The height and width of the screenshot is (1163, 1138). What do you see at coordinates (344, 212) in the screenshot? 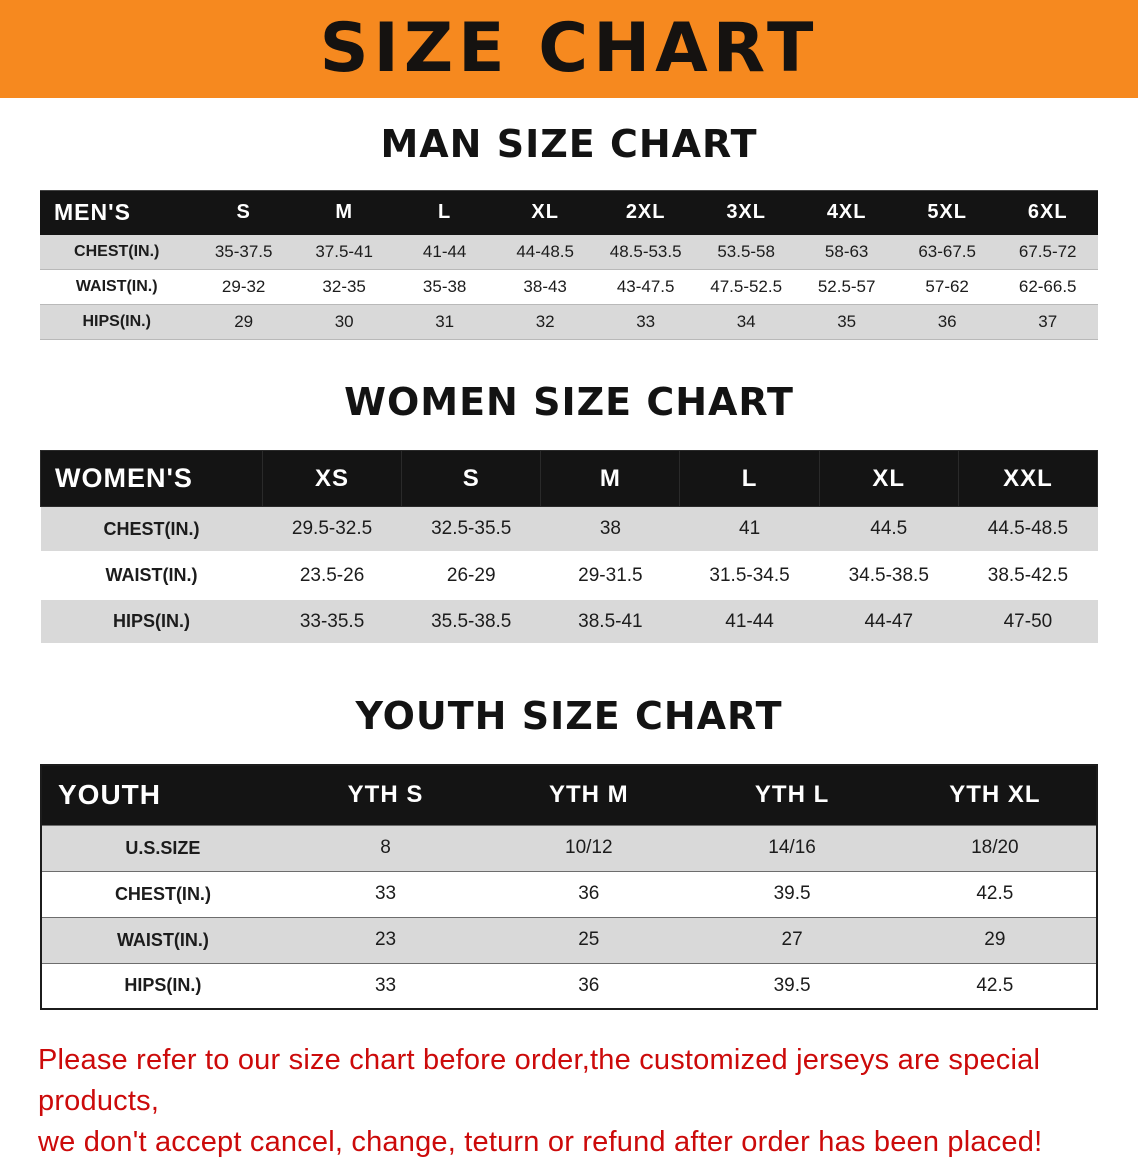
I see `men-header-m: M` at bounding box center [344, 212].